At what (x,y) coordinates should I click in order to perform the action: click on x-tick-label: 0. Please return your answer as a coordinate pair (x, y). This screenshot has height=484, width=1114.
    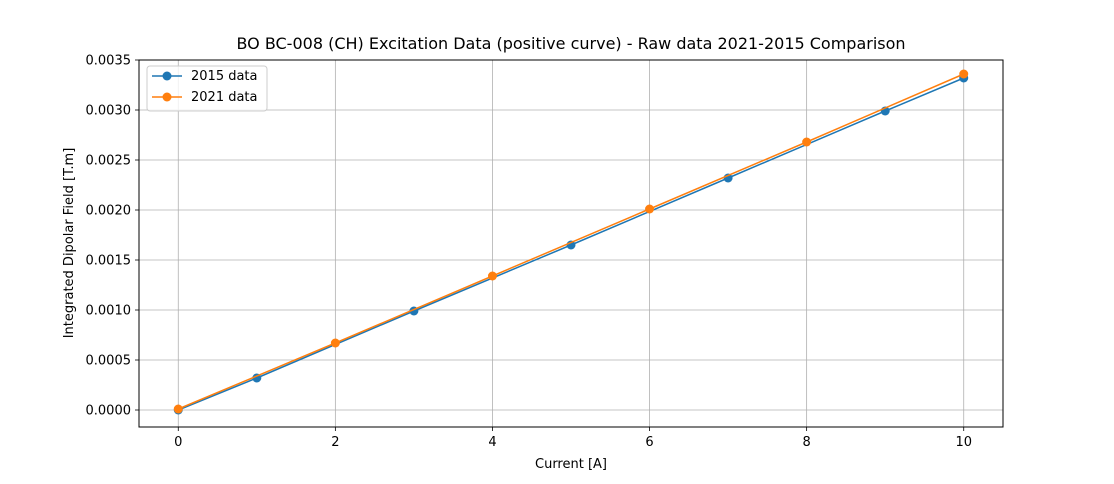
    Looking at the image, I should click on (178, 442).